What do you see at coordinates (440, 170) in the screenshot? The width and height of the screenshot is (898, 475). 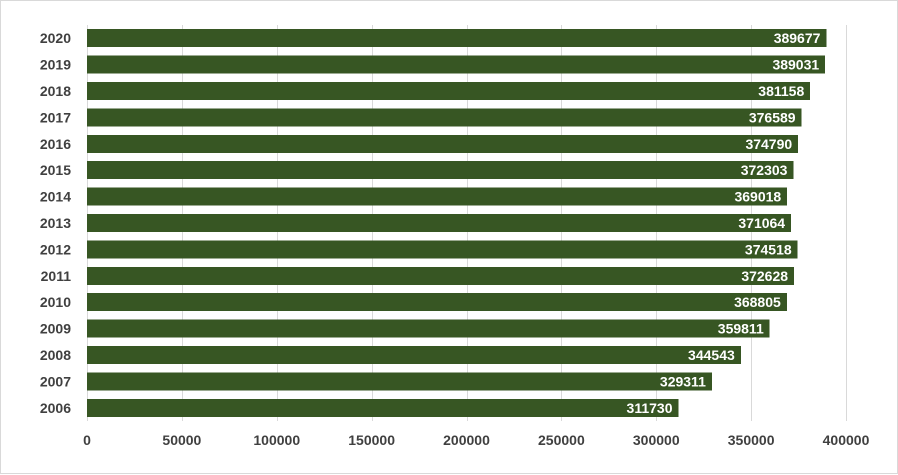 I see `bar-2015` at bounding box center [440, 170].